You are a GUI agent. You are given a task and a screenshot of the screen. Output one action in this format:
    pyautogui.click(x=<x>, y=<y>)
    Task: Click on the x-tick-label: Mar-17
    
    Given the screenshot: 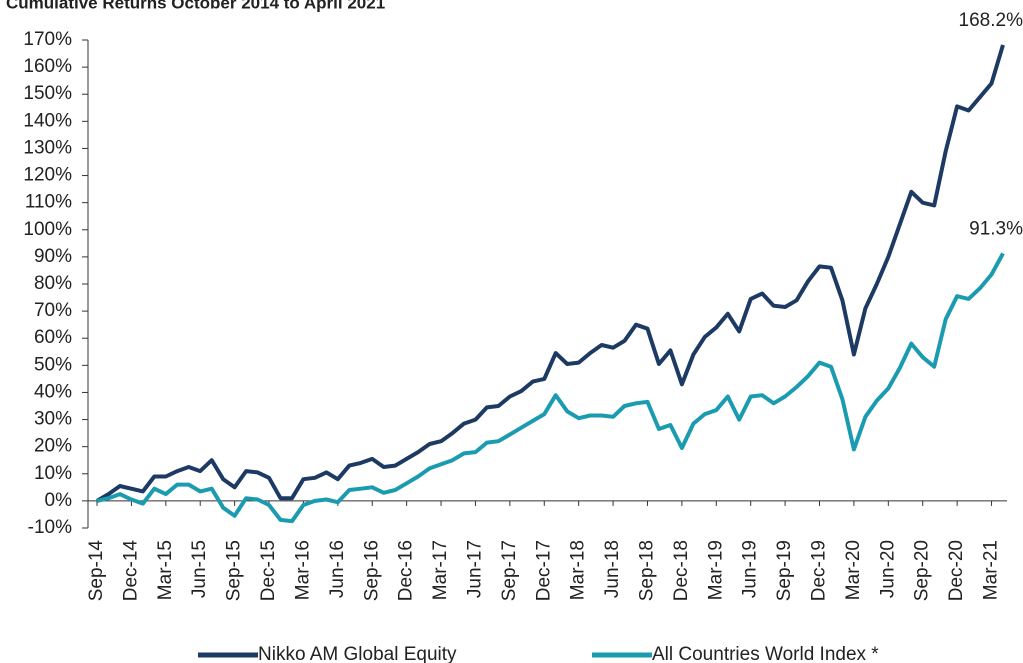 What is the action you would take?
    pyautogui.click(x=440, y=570)
    